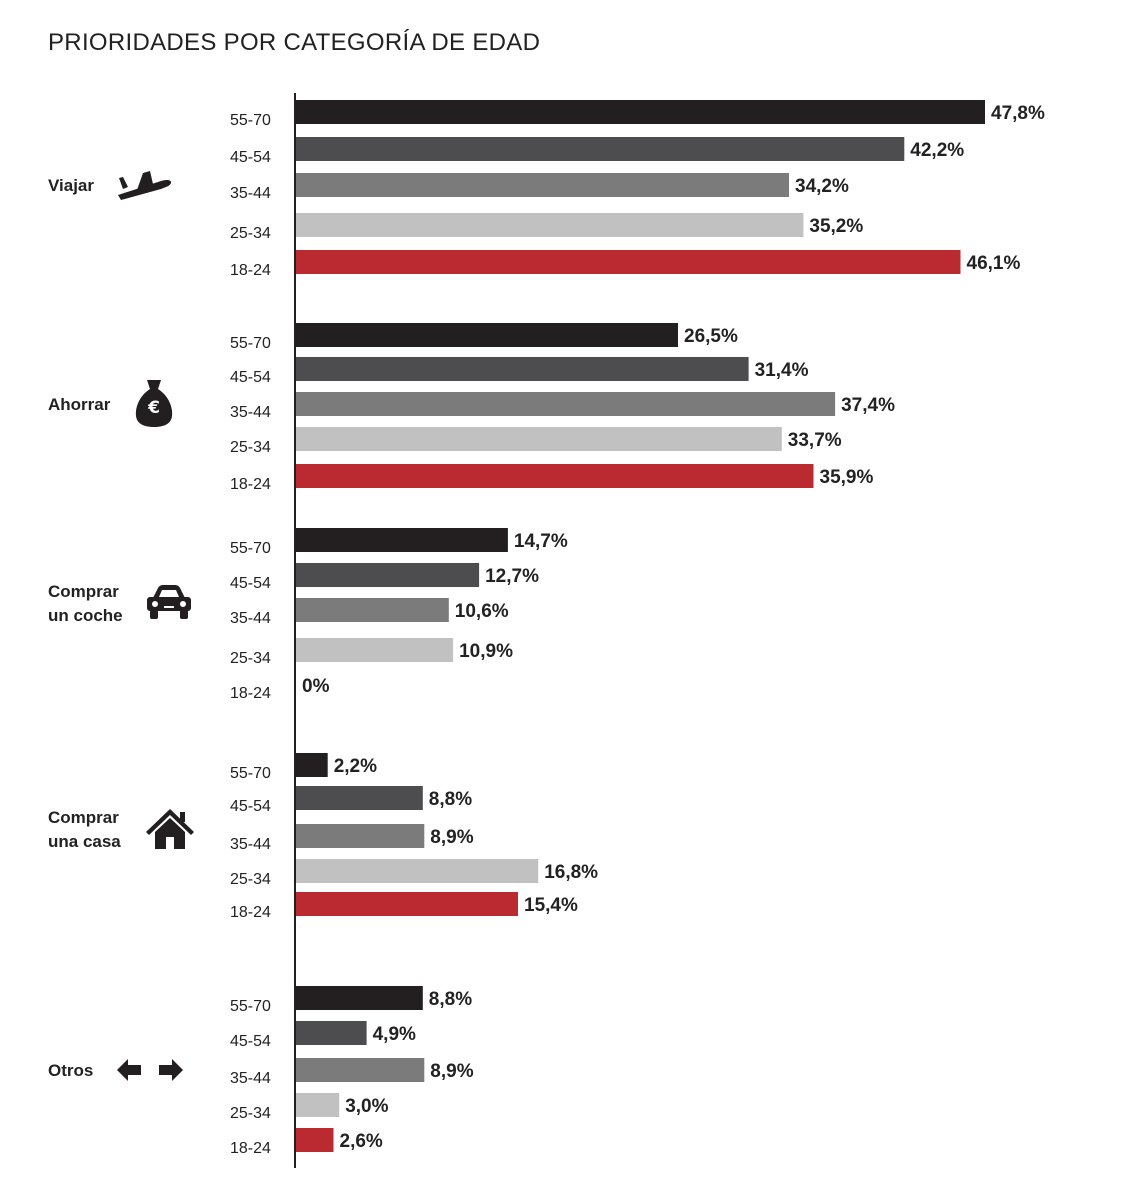 The image size is (1129, 1194). I want to click on value-label: 10,6%, so click(482, 611).